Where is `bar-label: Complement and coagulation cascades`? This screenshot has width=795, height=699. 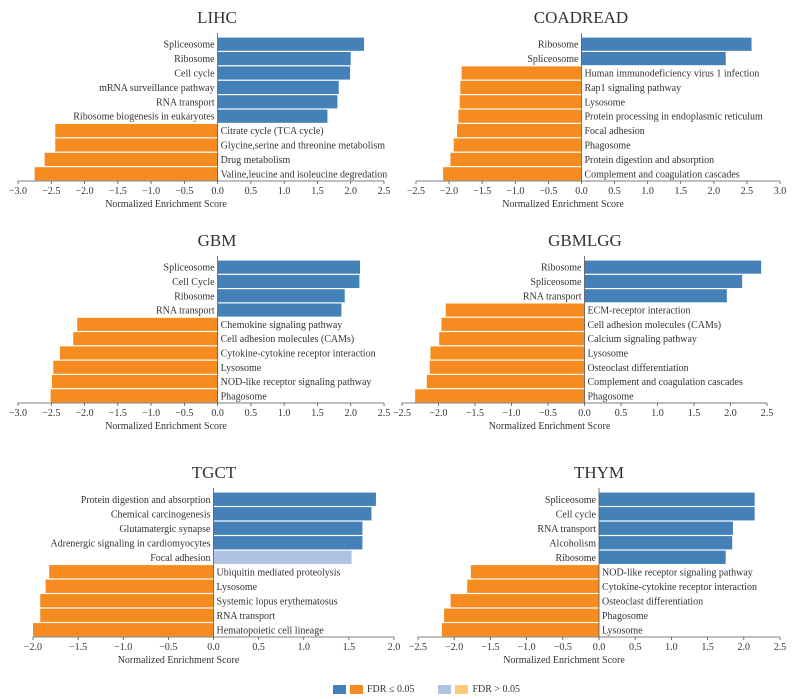
bar-label: Complement and coagulation cascades is located at coordinates (661, 174).